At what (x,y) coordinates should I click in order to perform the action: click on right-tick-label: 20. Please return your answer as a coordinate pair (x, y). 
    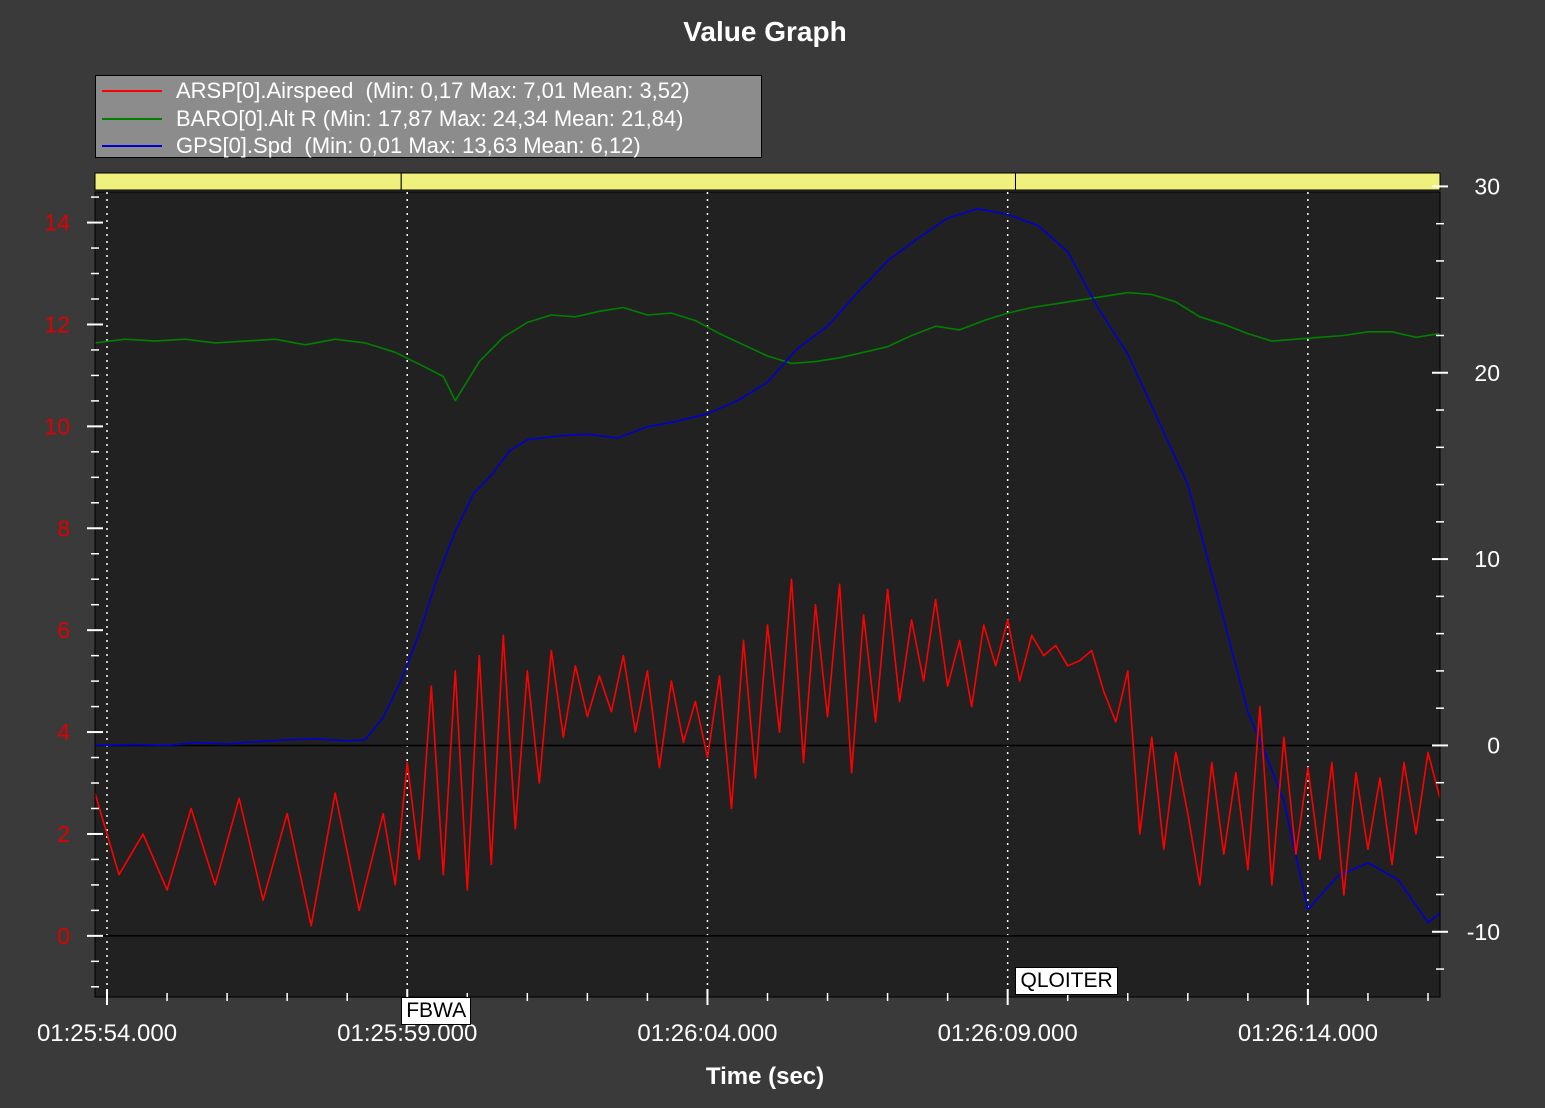
    Looking at the image, I should click on (1487, 373).